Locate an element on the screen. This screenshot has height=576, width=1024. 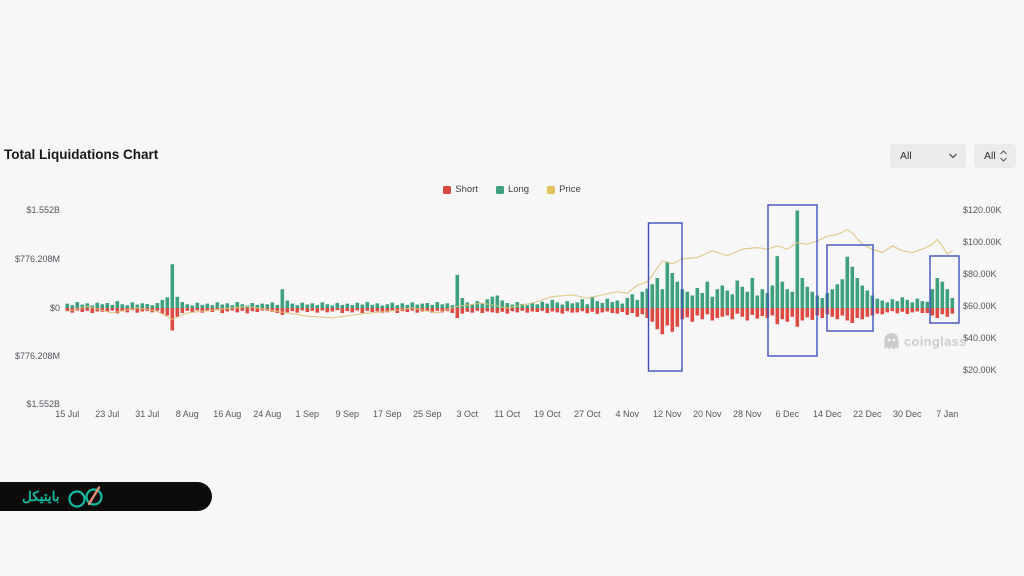
price-swatch-icon is located at coordinates (551, 189).